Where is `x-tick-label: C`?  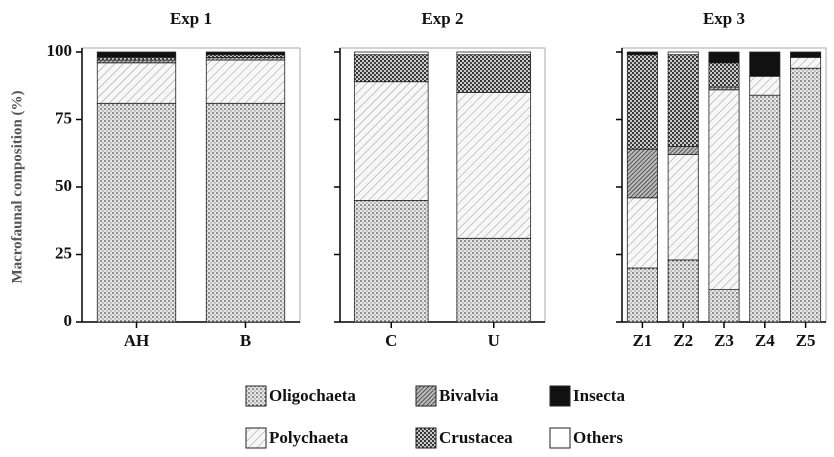
x-tick-label: C is located at coordinates (391, 340).